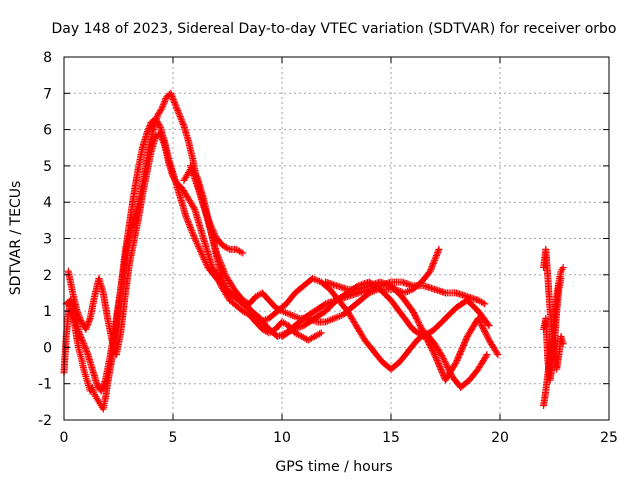 The width and height of the screenshot is (640, 480). Describe the element at coordinates (47, 312) in the screenshot. I see `y-tick-label: 1` at that location.